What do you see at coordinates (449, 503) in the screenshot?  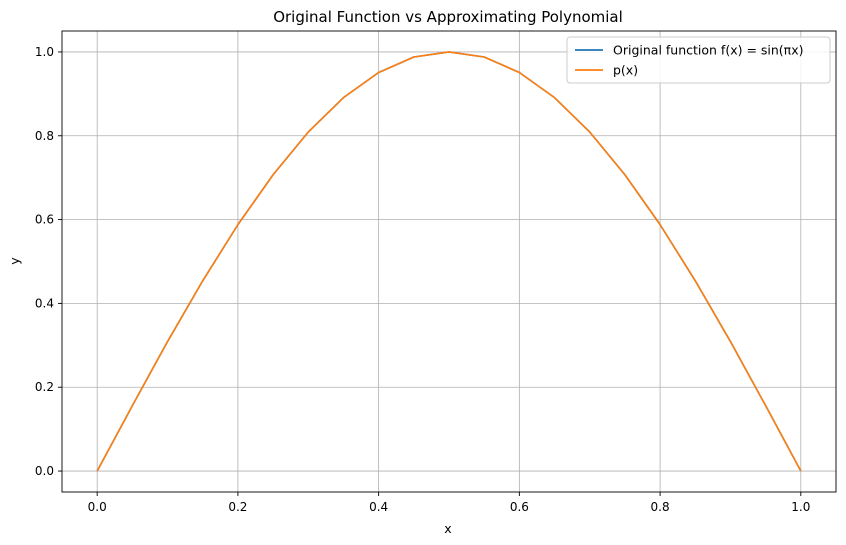 I see `x-axis: 0.0 0.2 0.4 0.6 0.8 1.0` at bounding box center [449, 503].